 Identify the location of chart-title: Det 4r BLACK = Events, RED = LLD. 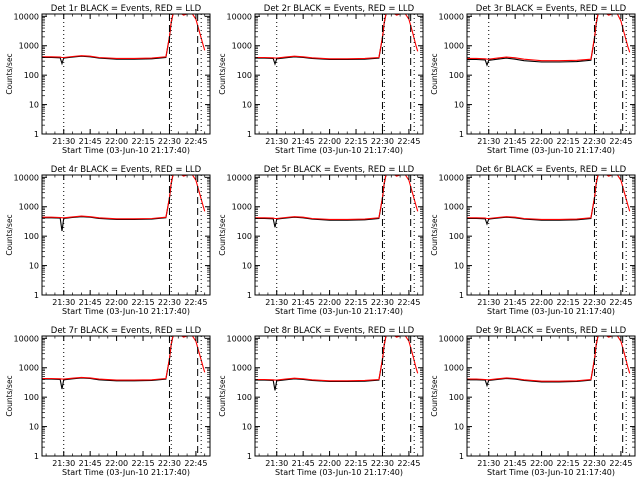
(126, 170).